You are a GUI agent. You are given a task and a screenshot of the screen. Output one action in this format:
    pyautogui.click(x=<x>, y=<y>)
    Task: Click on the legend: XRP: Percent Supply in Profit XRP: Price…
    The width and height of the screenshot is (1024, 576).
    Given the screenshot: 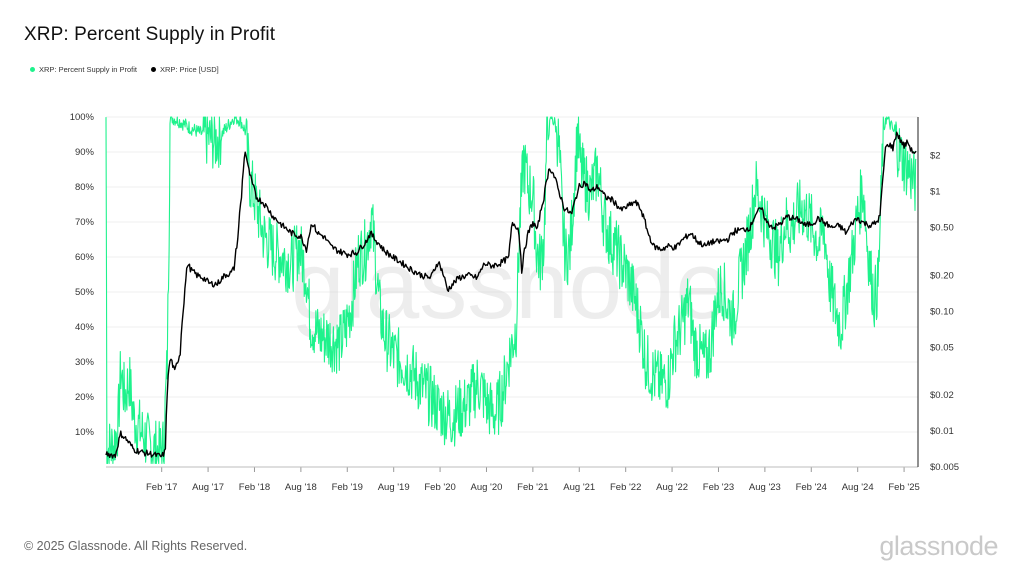 What is the action you would take?
    pyautogui.click(x=124, y=69)
    